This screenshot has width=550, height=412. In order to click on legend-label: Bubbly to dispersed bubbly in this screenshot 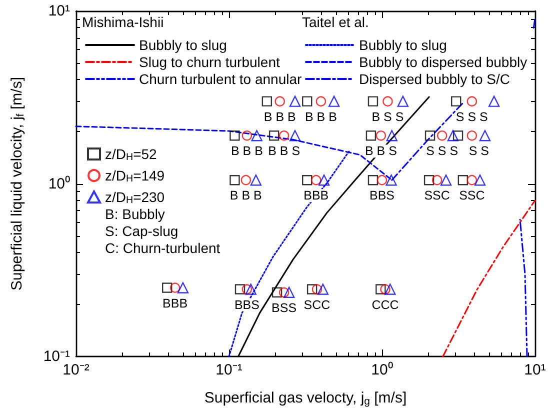, I will do `click(443, 62)`.